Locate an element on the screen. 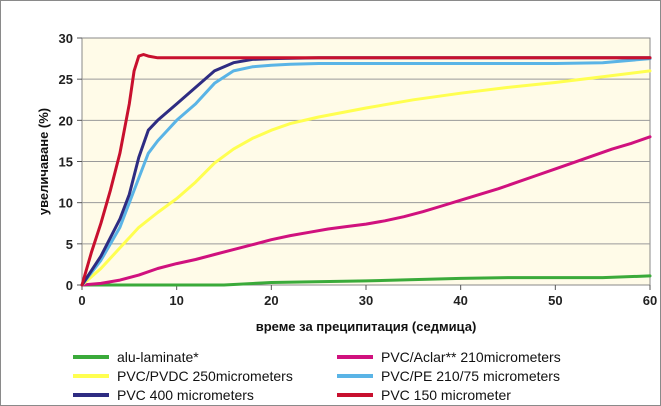  legend-label: PVC/PE 210/75 micrometers is located at coordinates (470, 376).